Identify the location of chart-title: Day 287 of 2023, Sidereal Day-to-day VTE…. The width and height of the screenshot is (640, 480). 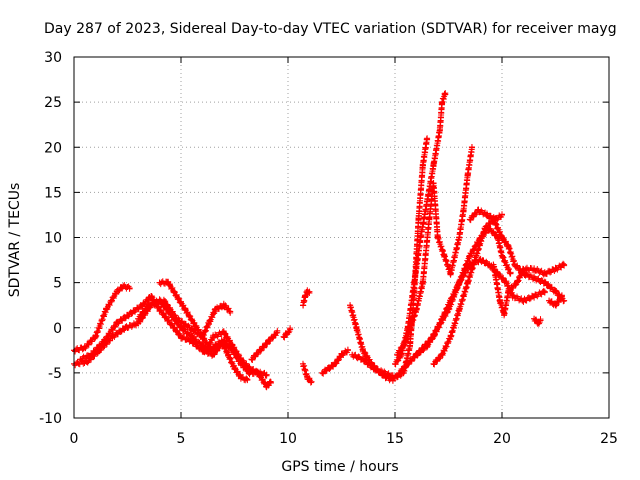
(330, 29).